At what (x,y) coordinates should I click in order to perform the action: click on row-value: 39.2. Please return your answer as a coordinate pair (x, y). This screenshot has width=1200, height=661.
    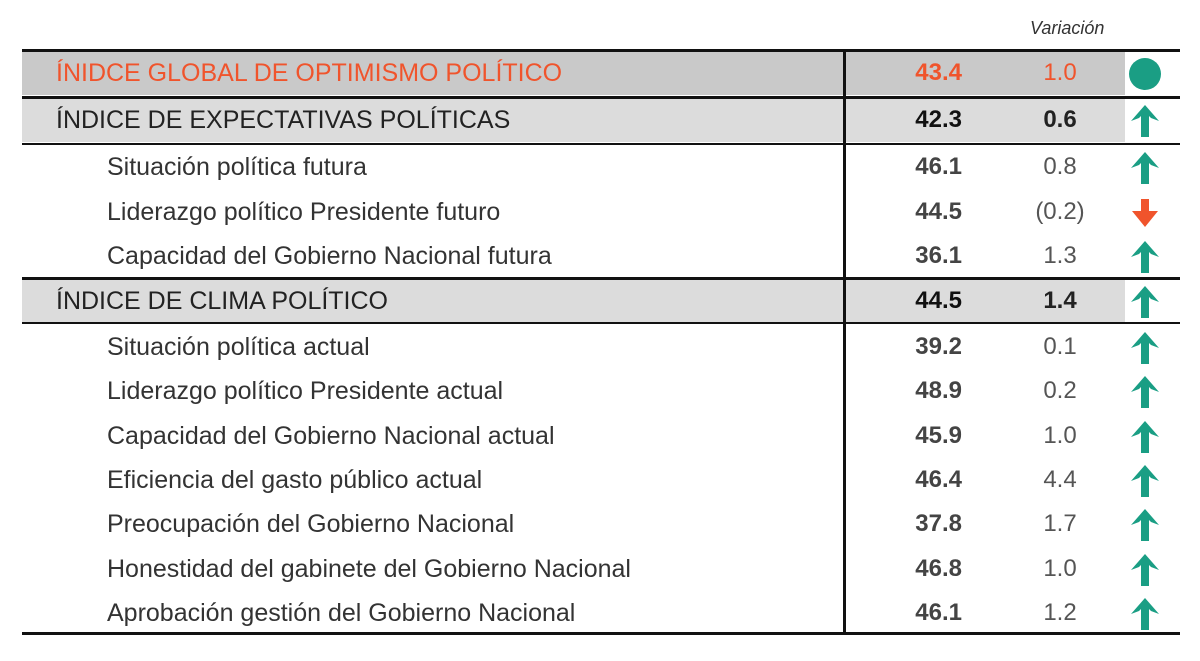
    Looking at the image, I should click on (938, 346).